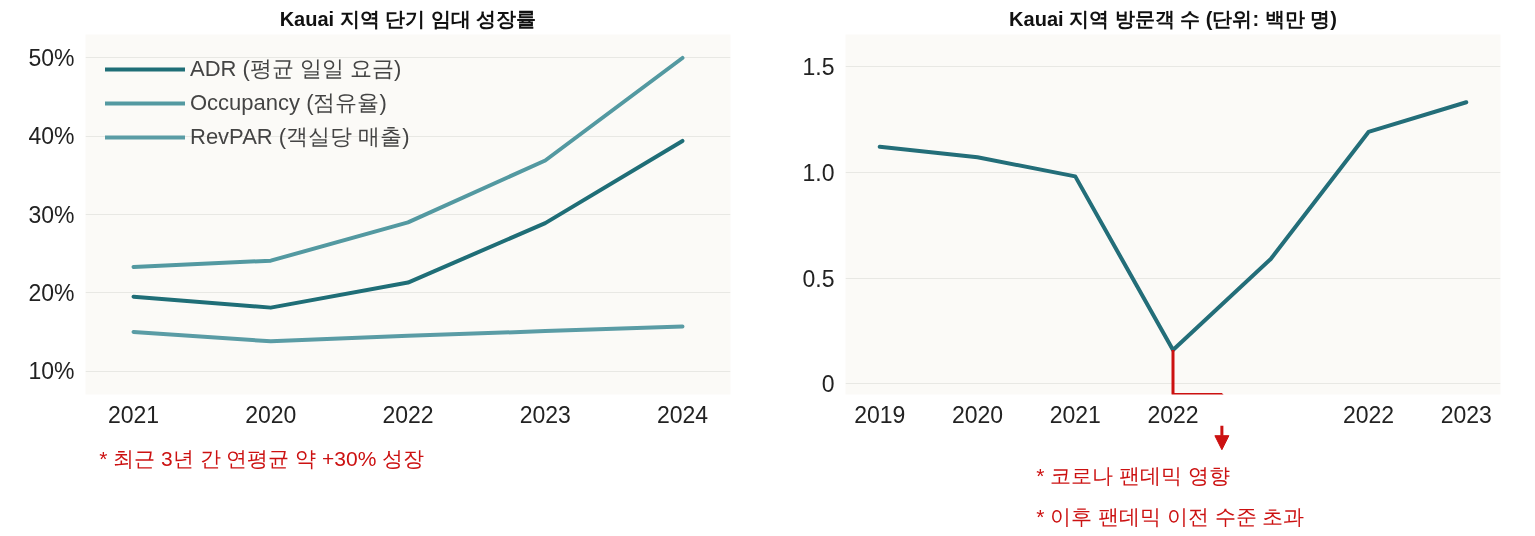 This screenshot has height=536, width=1535. What do you see at coordinates (818, 278) in the screenshot?
I see `y-tick-label: 0.5` at bounding box center [818, 278].